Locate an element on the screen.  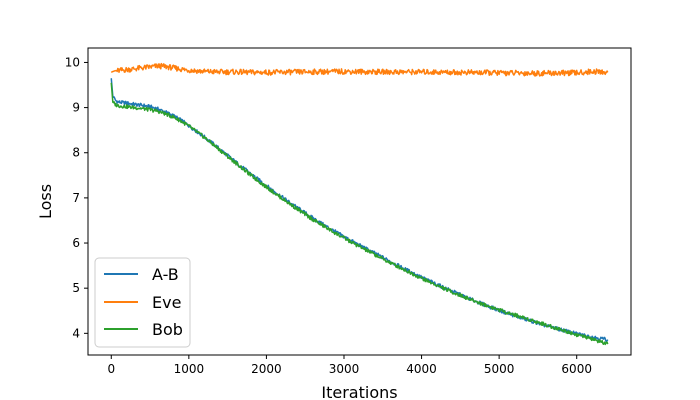
legend: A-B Eve Bob is located at coordinates (142, 302).